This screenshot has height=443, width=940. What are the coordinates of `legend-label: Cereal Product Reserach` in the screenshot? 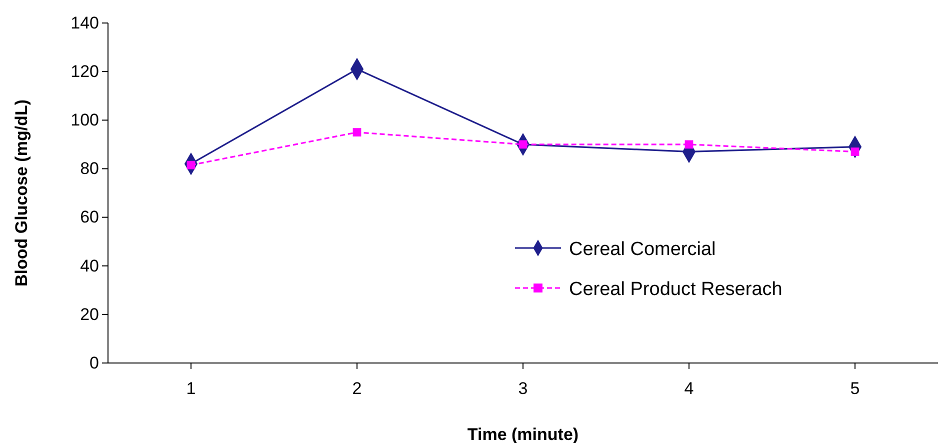 It's located at (675, 289).